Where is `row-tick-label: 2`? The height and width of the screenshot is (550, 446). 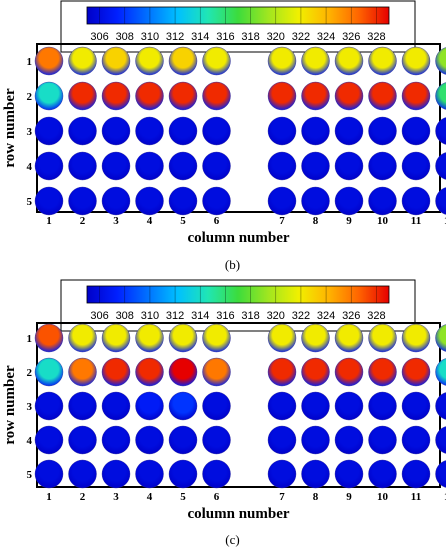
row-tick-label: 2 is located at coordinates (30, 97).